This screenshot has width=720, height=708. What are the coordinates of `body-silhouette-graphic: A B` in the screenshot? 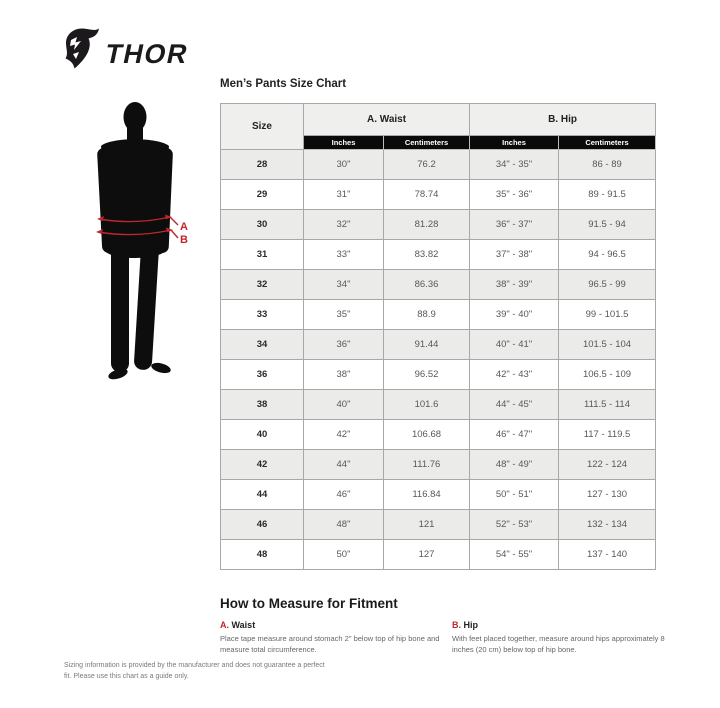 It's located at (142, 241).